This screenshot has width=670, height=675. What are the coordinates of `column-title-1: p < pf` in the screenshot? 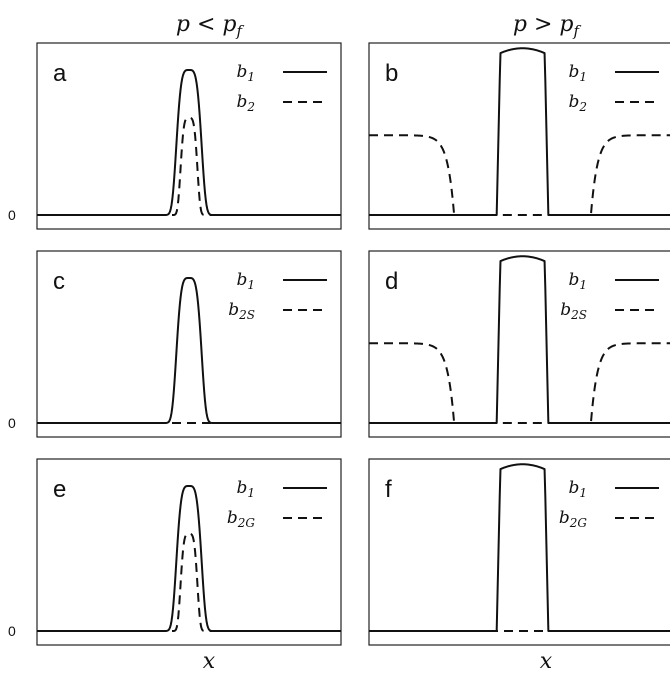 It's located at (210, 26).